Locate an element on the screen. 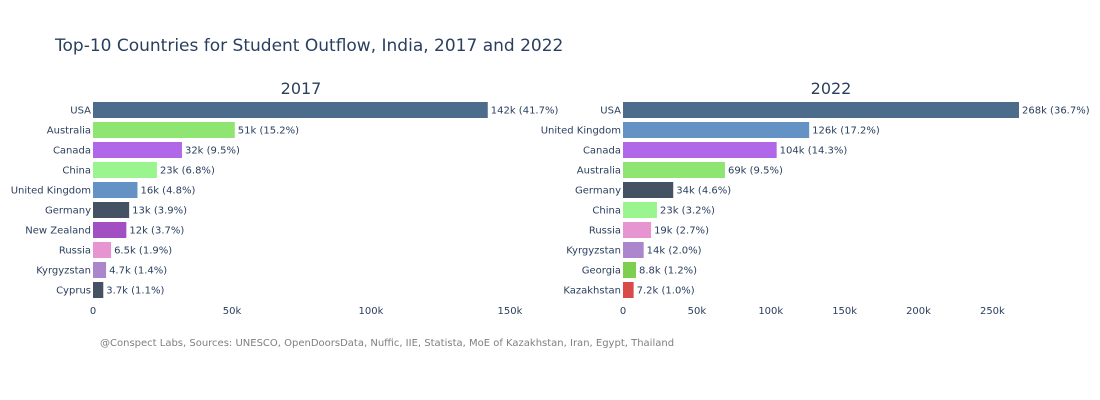 The height and width of the screenshot is (400, 1100). bar-value-label: 12k (3.7%) is located at coordinates (156, 231).